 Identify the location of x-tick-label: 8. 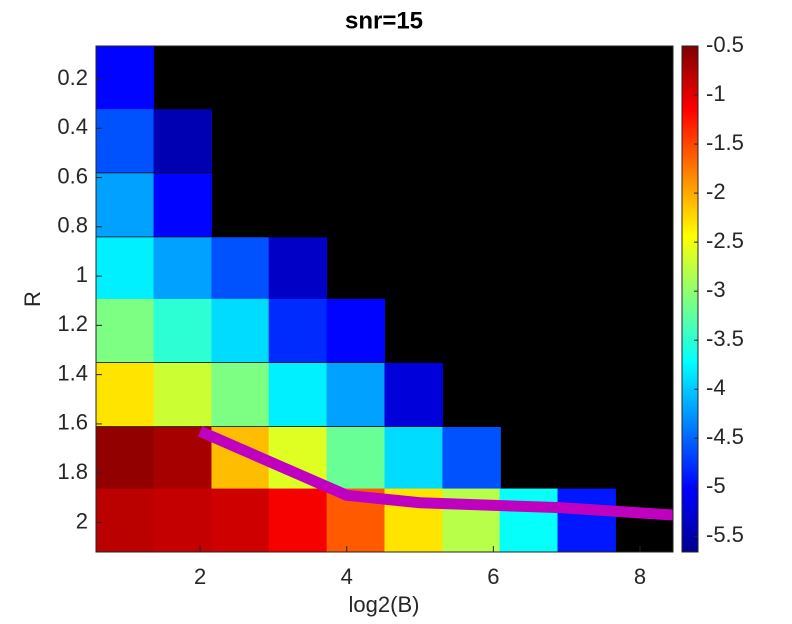
(640, 576).